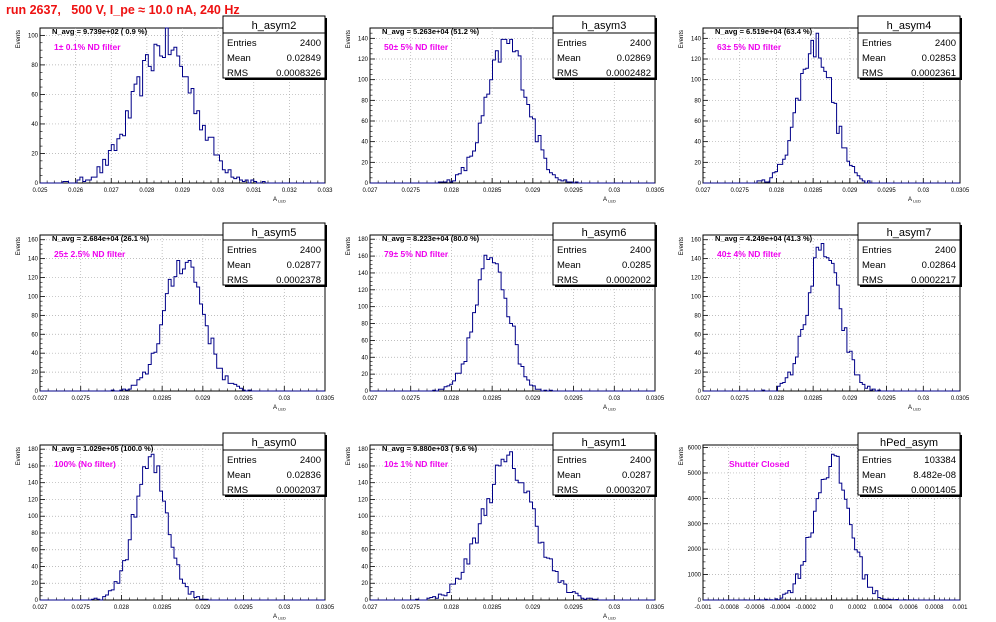 Image resolution: width=996 pixels, height=622 pixels. What do you see at coordinates (304, 265) in the screenshot?
I see `stats-value: 0.02877` at bounding box center [304, 265].